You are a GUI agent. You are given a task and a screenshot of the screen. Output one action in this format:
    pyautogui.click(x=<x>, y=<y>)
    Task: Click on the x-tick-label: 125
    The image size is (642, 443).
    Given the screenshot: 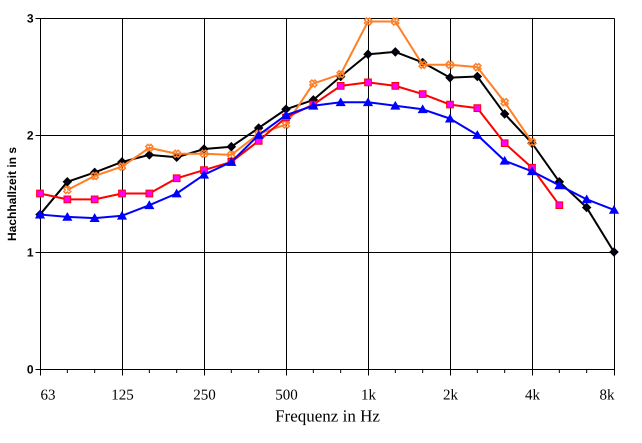 What is the action you would take?
    pyautogui.click(x=122, y=396)
    